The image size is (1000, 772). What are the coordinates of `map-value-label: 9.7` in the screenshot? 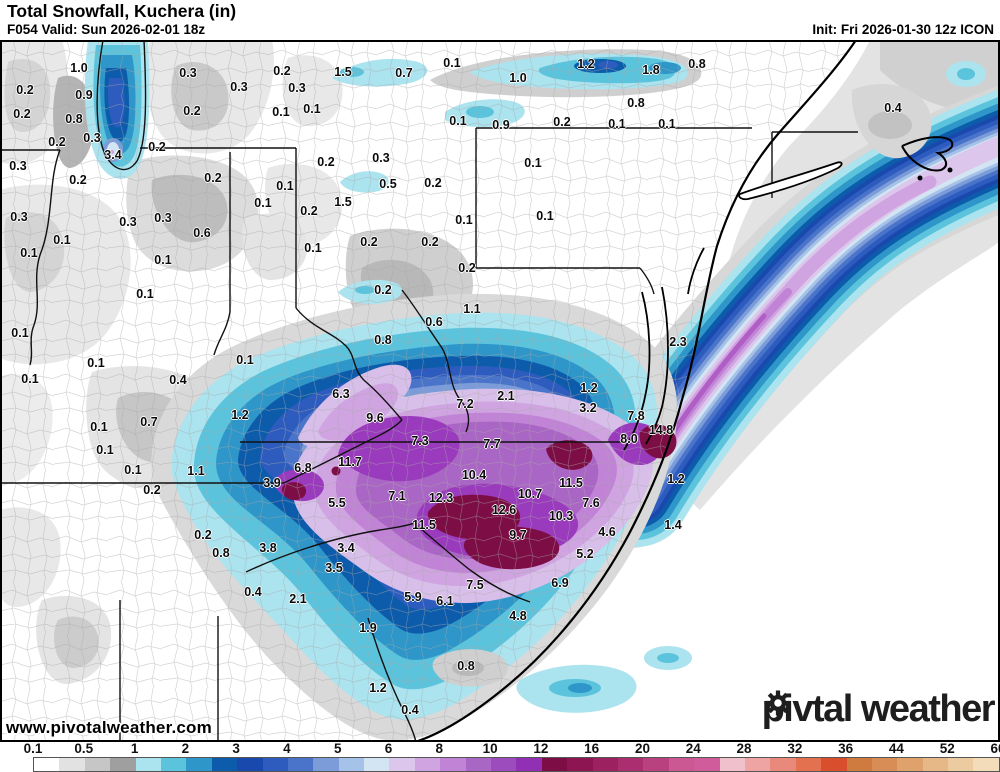 It's located at (518, 534).